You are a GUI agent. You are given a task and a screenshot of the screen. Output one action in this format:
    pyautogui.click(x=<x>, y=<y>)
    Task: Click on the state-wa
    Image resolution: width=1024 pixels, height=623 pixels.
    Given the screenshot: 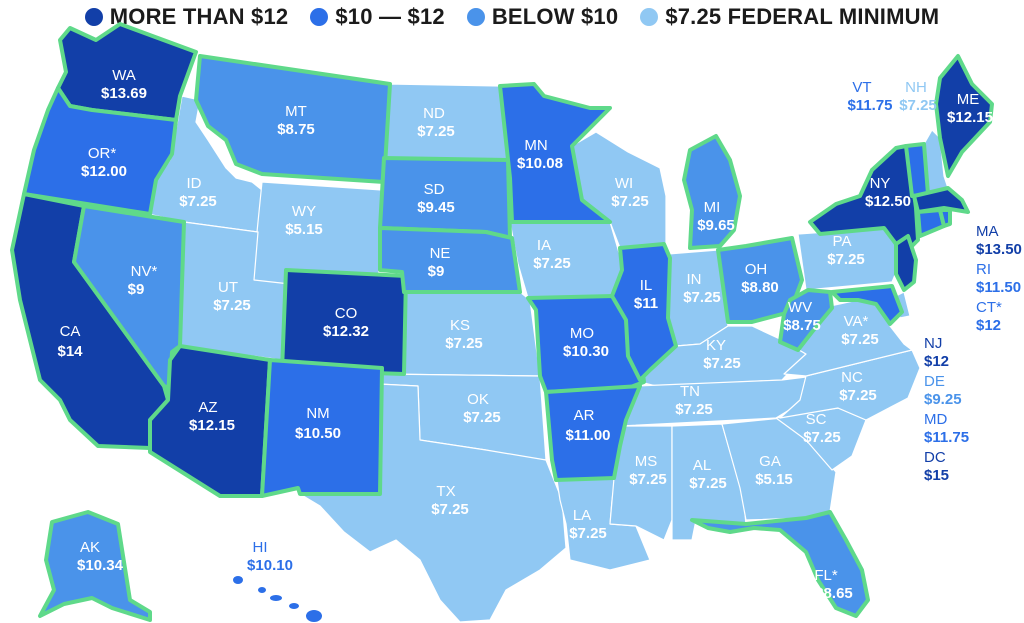 What is the action you would take?
    pyautogui.click(x=127, y=72)
    